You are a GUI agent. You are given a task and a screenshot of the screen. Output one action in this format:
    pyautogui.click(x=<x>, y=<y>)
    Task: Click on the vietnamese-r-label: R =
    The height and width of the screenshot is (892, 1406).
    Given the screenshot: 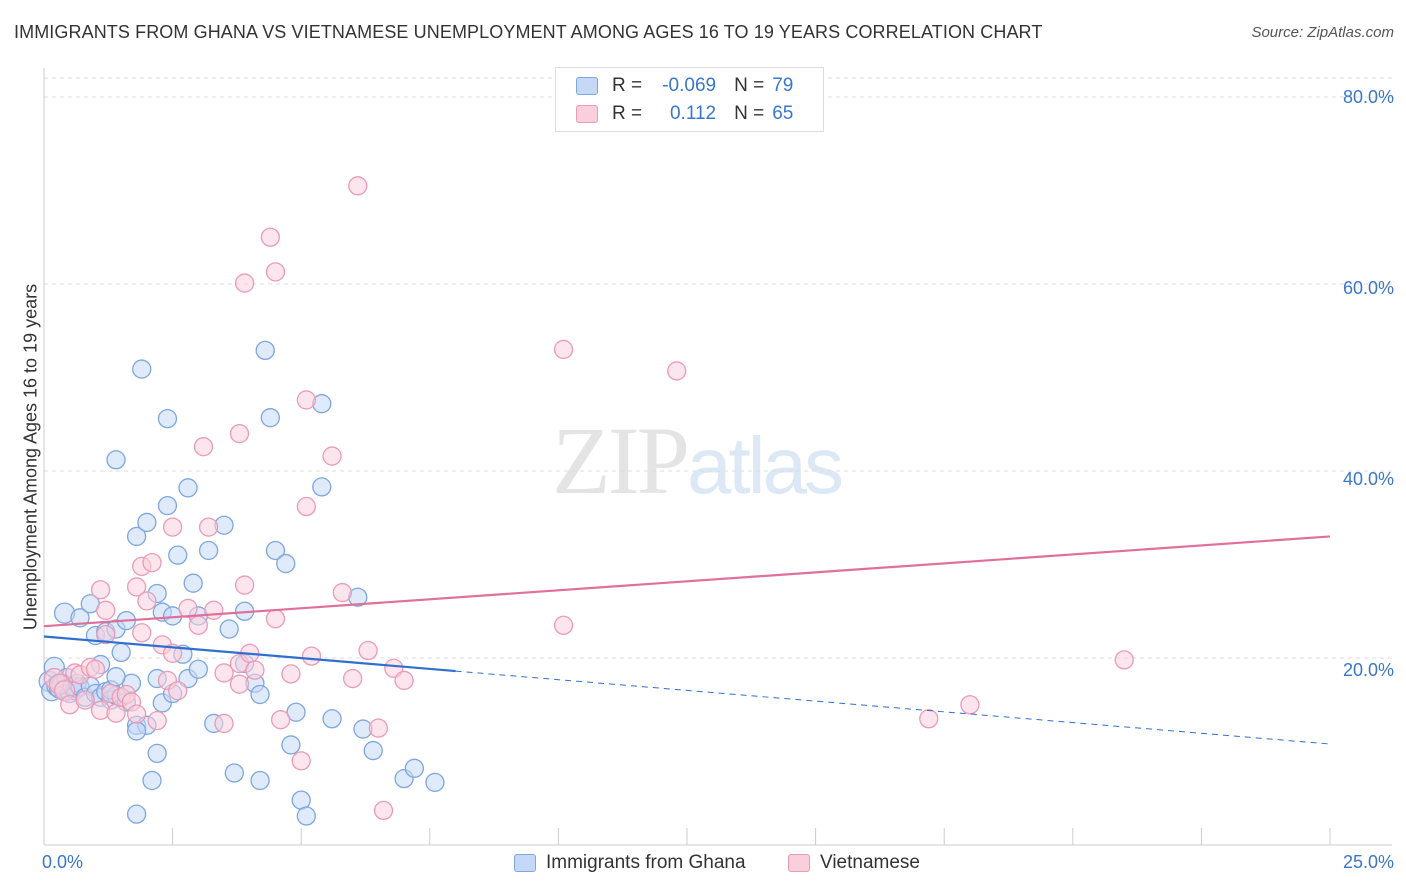 What is the action you would take?
    pyautogui.click(x=627, y=113)
    